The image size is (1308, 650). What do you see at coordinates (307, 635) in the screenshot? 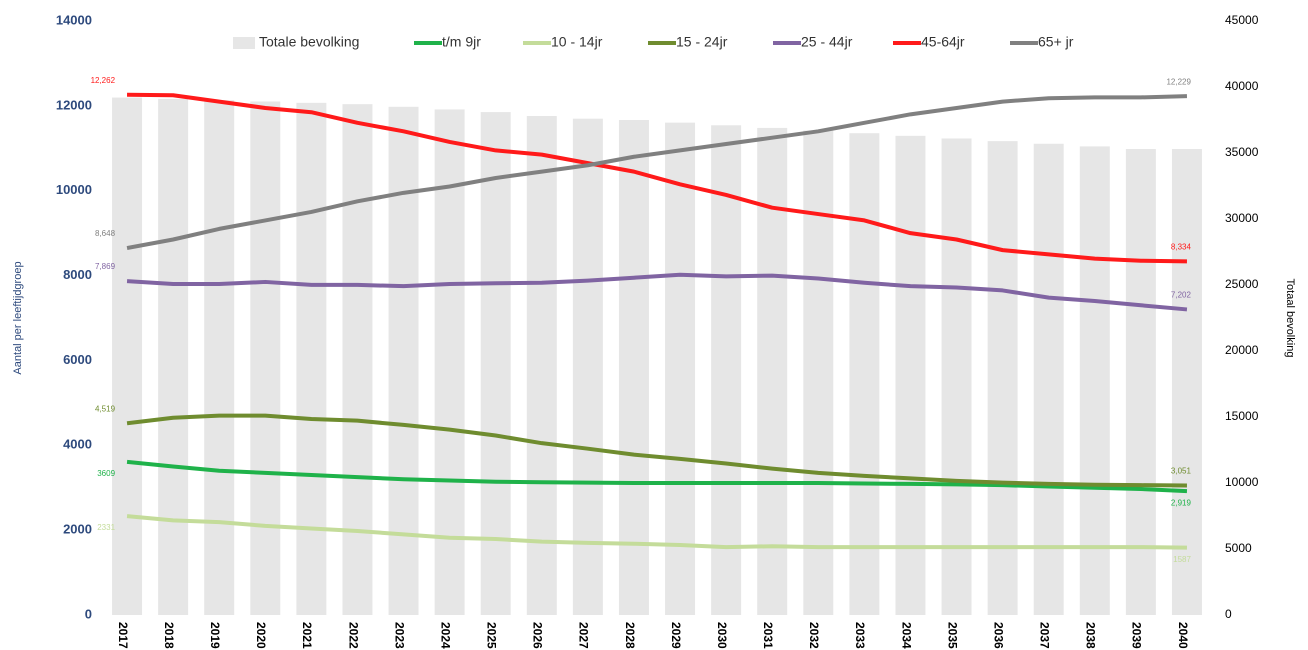
I see `x-tick-label: 2021` at bounding box center [307, 635].